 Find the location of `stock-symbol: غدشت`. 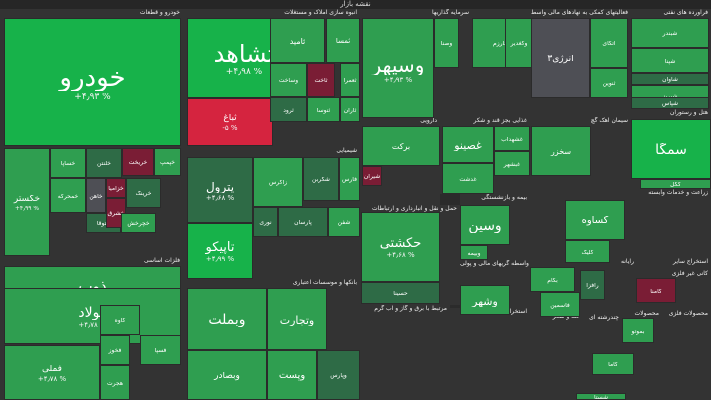

stock-symbol: غدشت is located at coordinates (468, 179).